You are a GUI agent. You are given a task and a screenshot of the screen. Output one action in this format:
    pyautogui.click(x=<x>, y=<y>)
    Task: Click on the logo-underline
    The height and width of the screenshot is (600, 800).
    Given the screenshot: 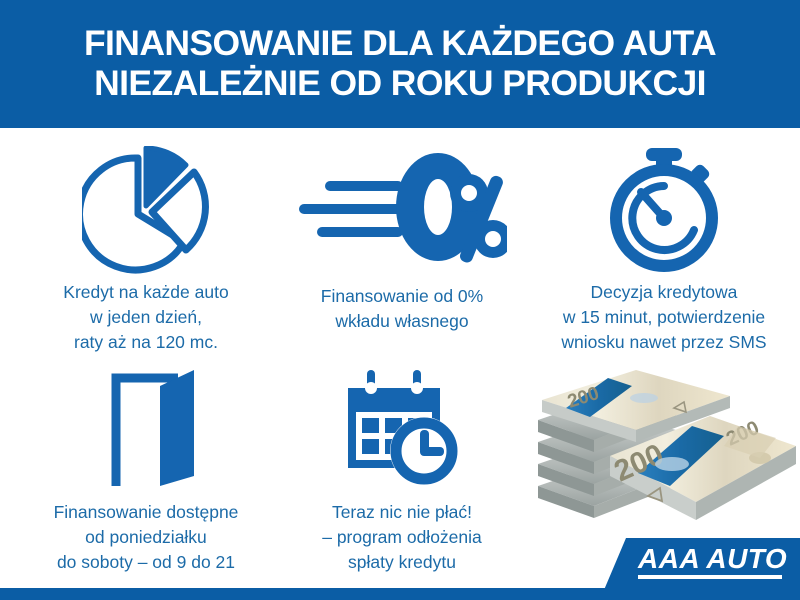 What is the action you would take?
    pyautogui.click(x=710, y=577)
    